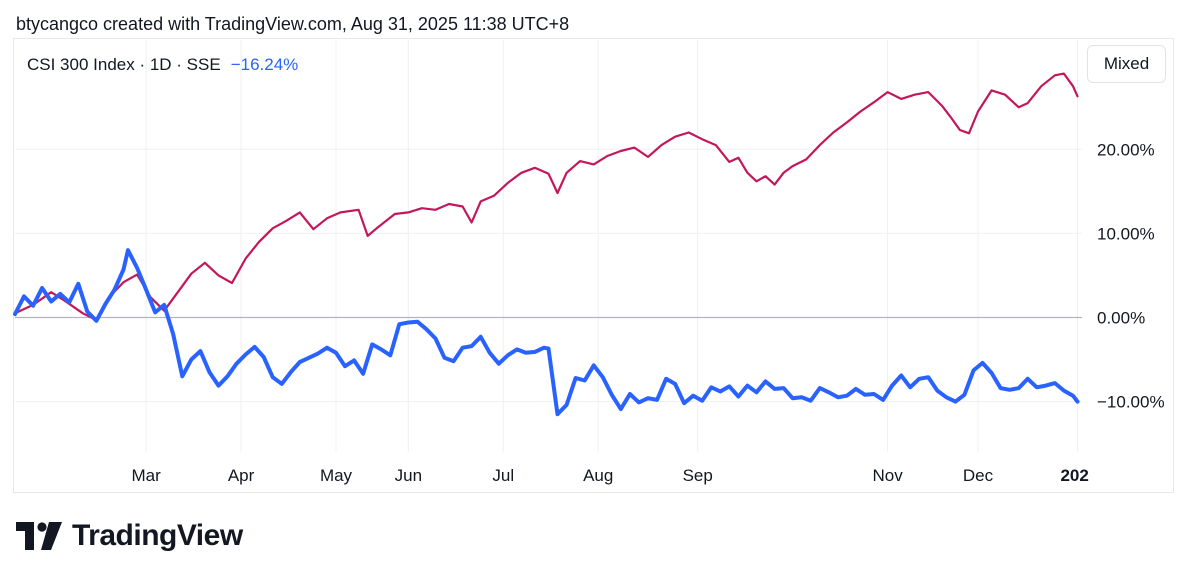 This screenshot has width=1200, height=580. Describe the element at coordinates (887, 475) in the screenshot. I see `x-tick-label-7: Nov` at that location.